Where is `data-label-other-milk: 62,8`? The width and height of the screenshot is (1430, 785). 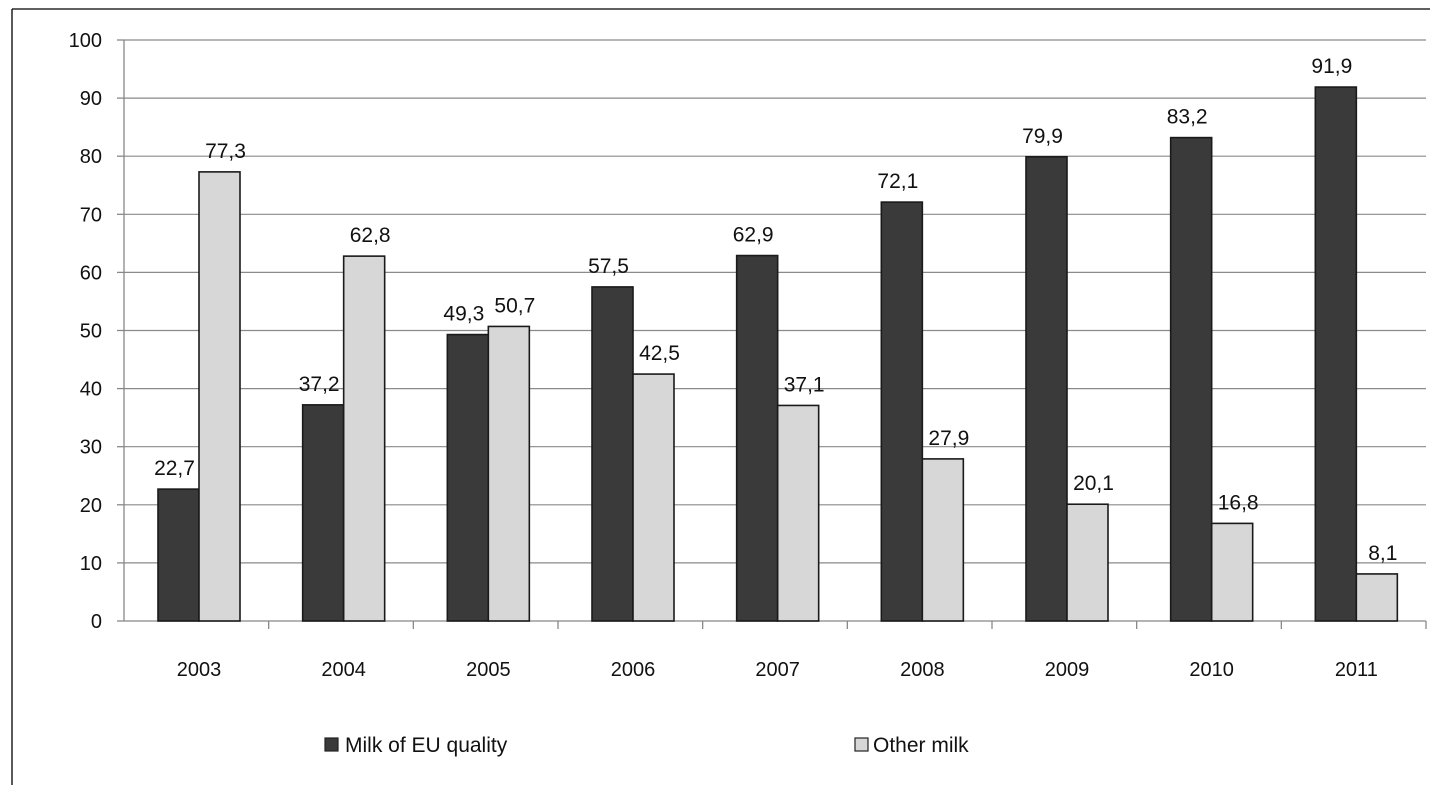 data-label-other-milk: 62,8 is located at coordinates (370, 235).